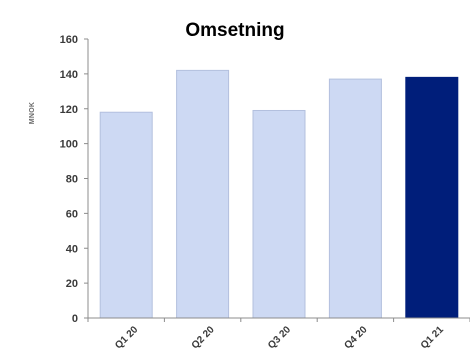 The image size is (470, 356). Describe the element at coordinates (72, 249) in the screenshot. I see `y-tick-label: 40` at that location.